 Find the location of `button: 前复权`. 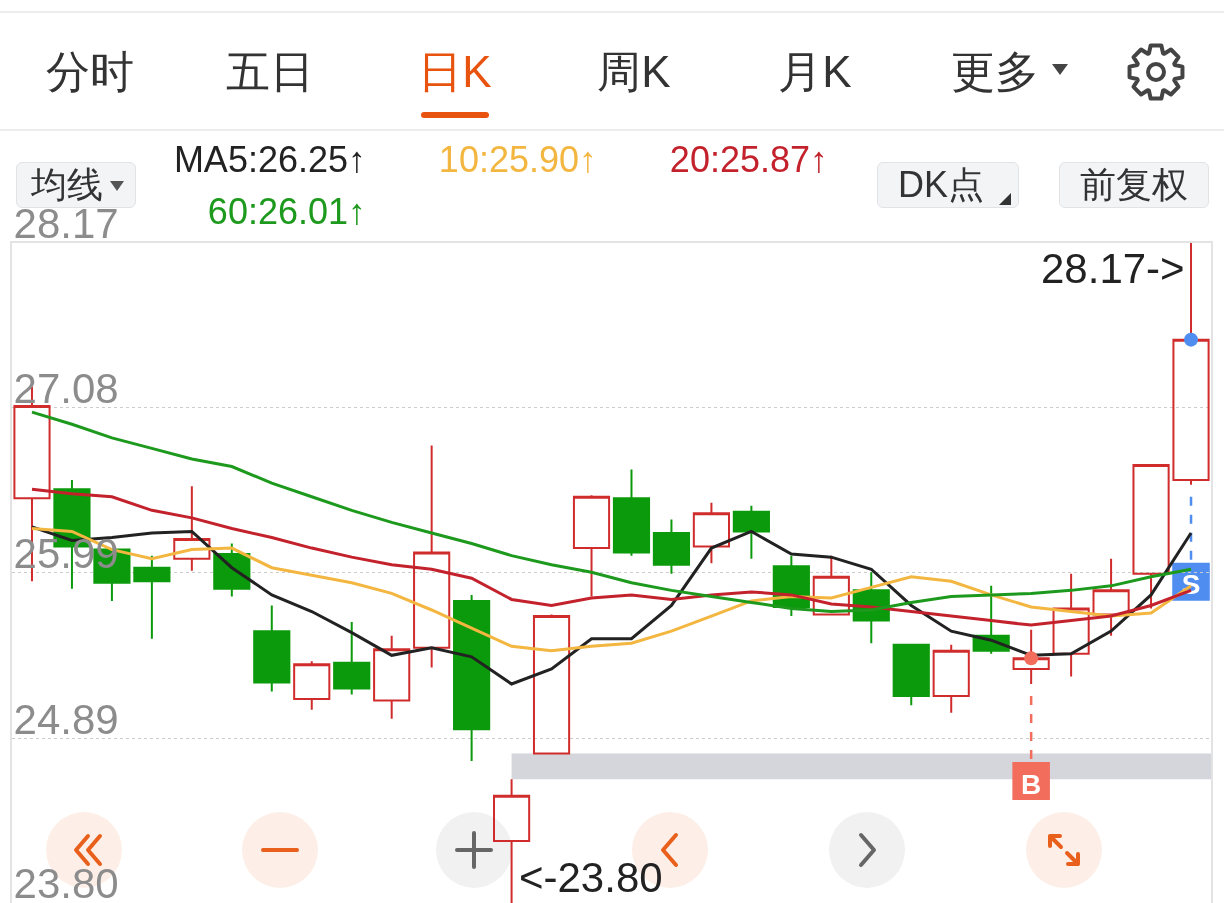

button: 前复权 is located at coordinates (1134, 185).